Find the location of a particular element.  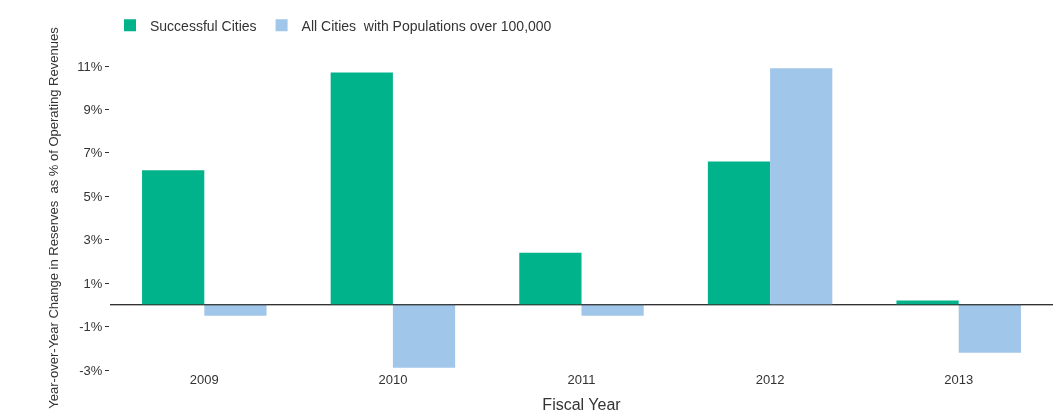

y-tick-label: 9% is located at coordinates (93, 109).